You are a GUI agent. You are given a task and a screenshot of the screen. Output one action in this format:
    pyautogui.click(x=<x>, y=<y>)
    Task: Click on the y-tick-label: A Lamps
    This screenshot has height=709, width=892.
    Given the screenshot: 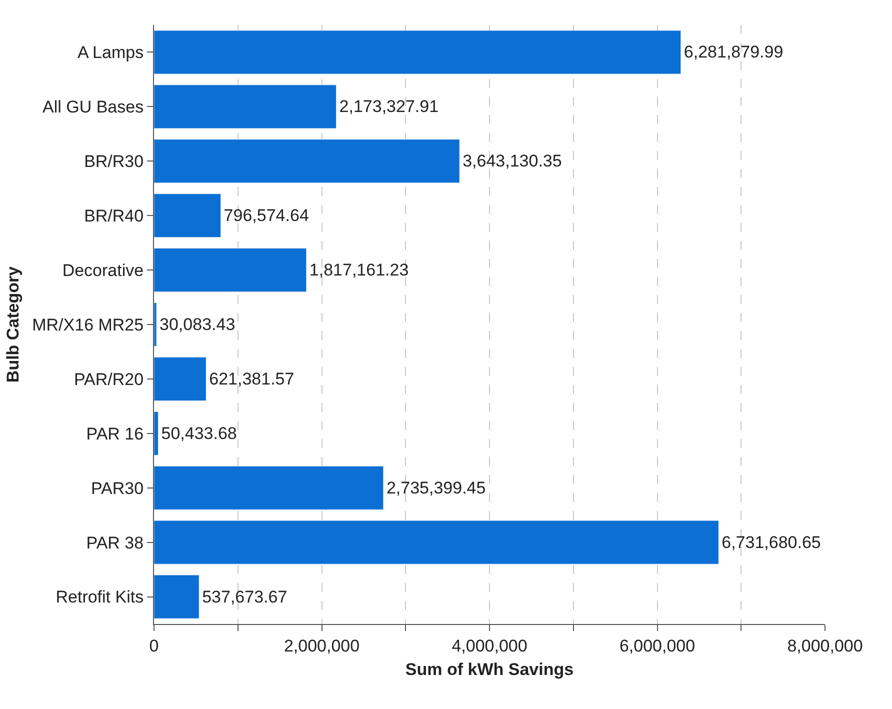 What is the action you would take?
    pyautogui.click(x=110, y=52)
    